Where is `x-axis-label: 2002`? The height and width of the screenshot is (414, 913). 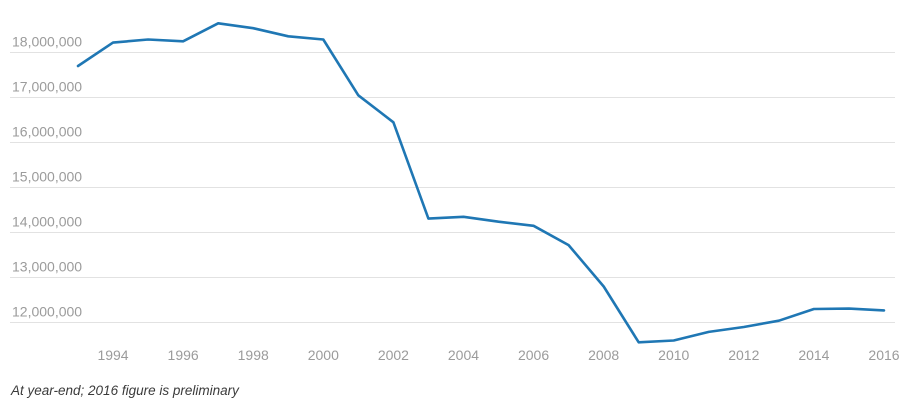
x-axis-label: 2002 is located at coordinates (393, 355).